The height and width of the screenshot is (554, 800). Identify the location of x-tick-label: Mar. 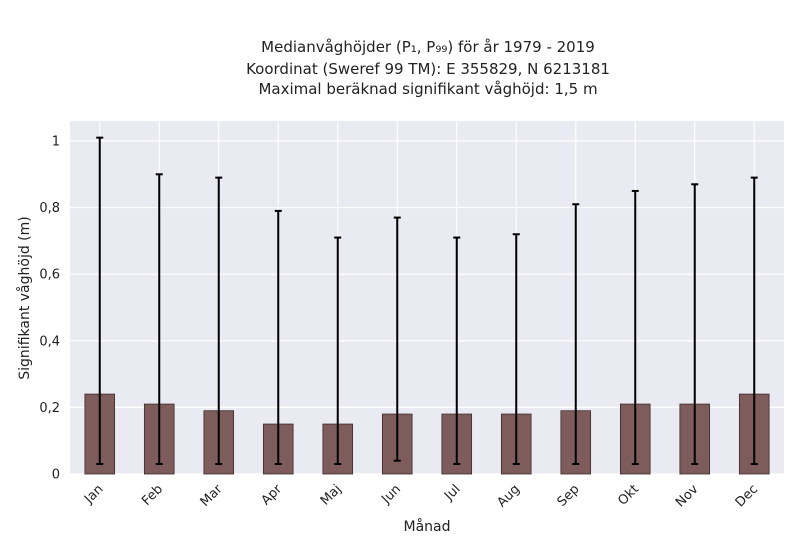
(212, 495).